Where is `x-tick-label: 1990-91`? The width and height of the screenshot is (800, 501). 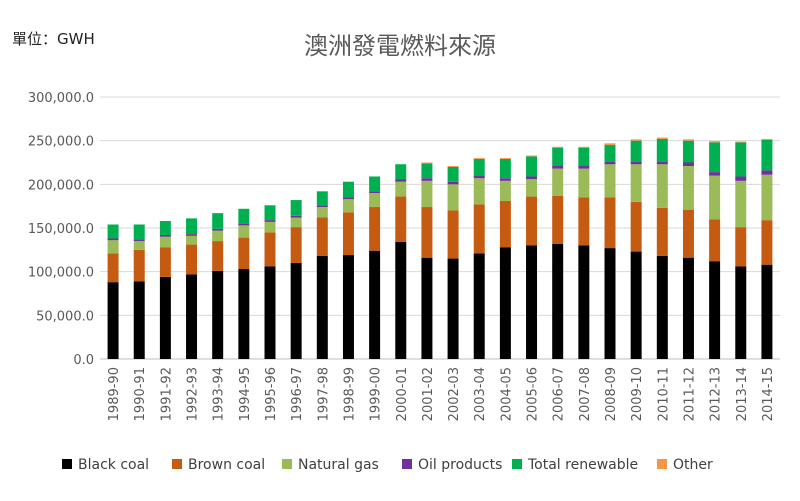
x-tick-label: 1990-91 is located at coordinates (140, 394).